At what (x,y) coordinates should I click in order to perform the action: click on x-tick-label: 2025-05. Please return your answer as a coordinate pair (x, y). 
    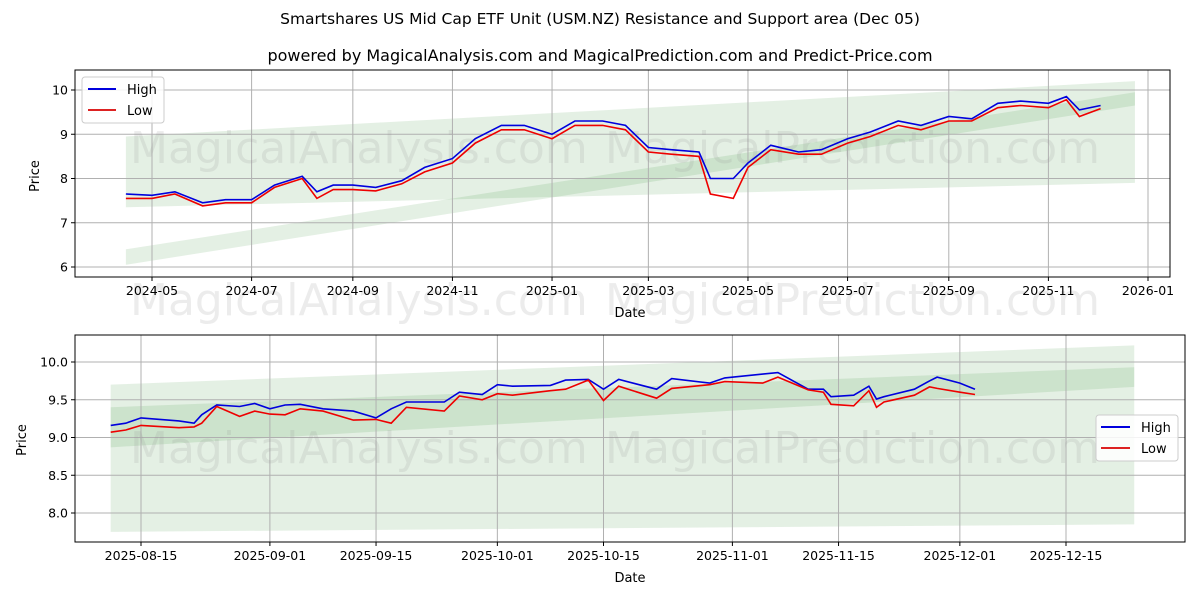
    Looking at the image, I should click on (748, 290).